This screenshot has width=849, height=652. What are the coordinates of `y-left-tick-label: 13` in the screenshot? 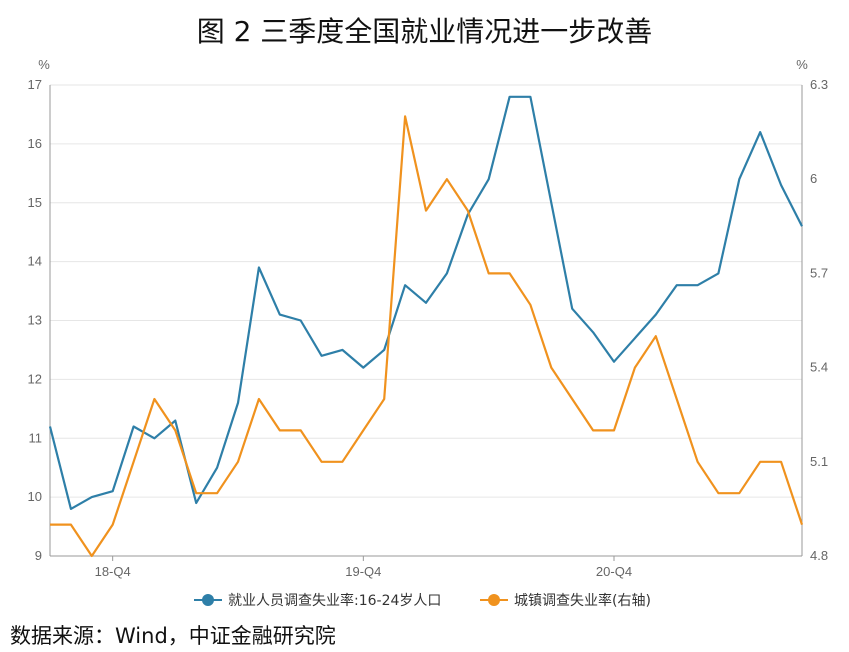 It's located at (35, 320).